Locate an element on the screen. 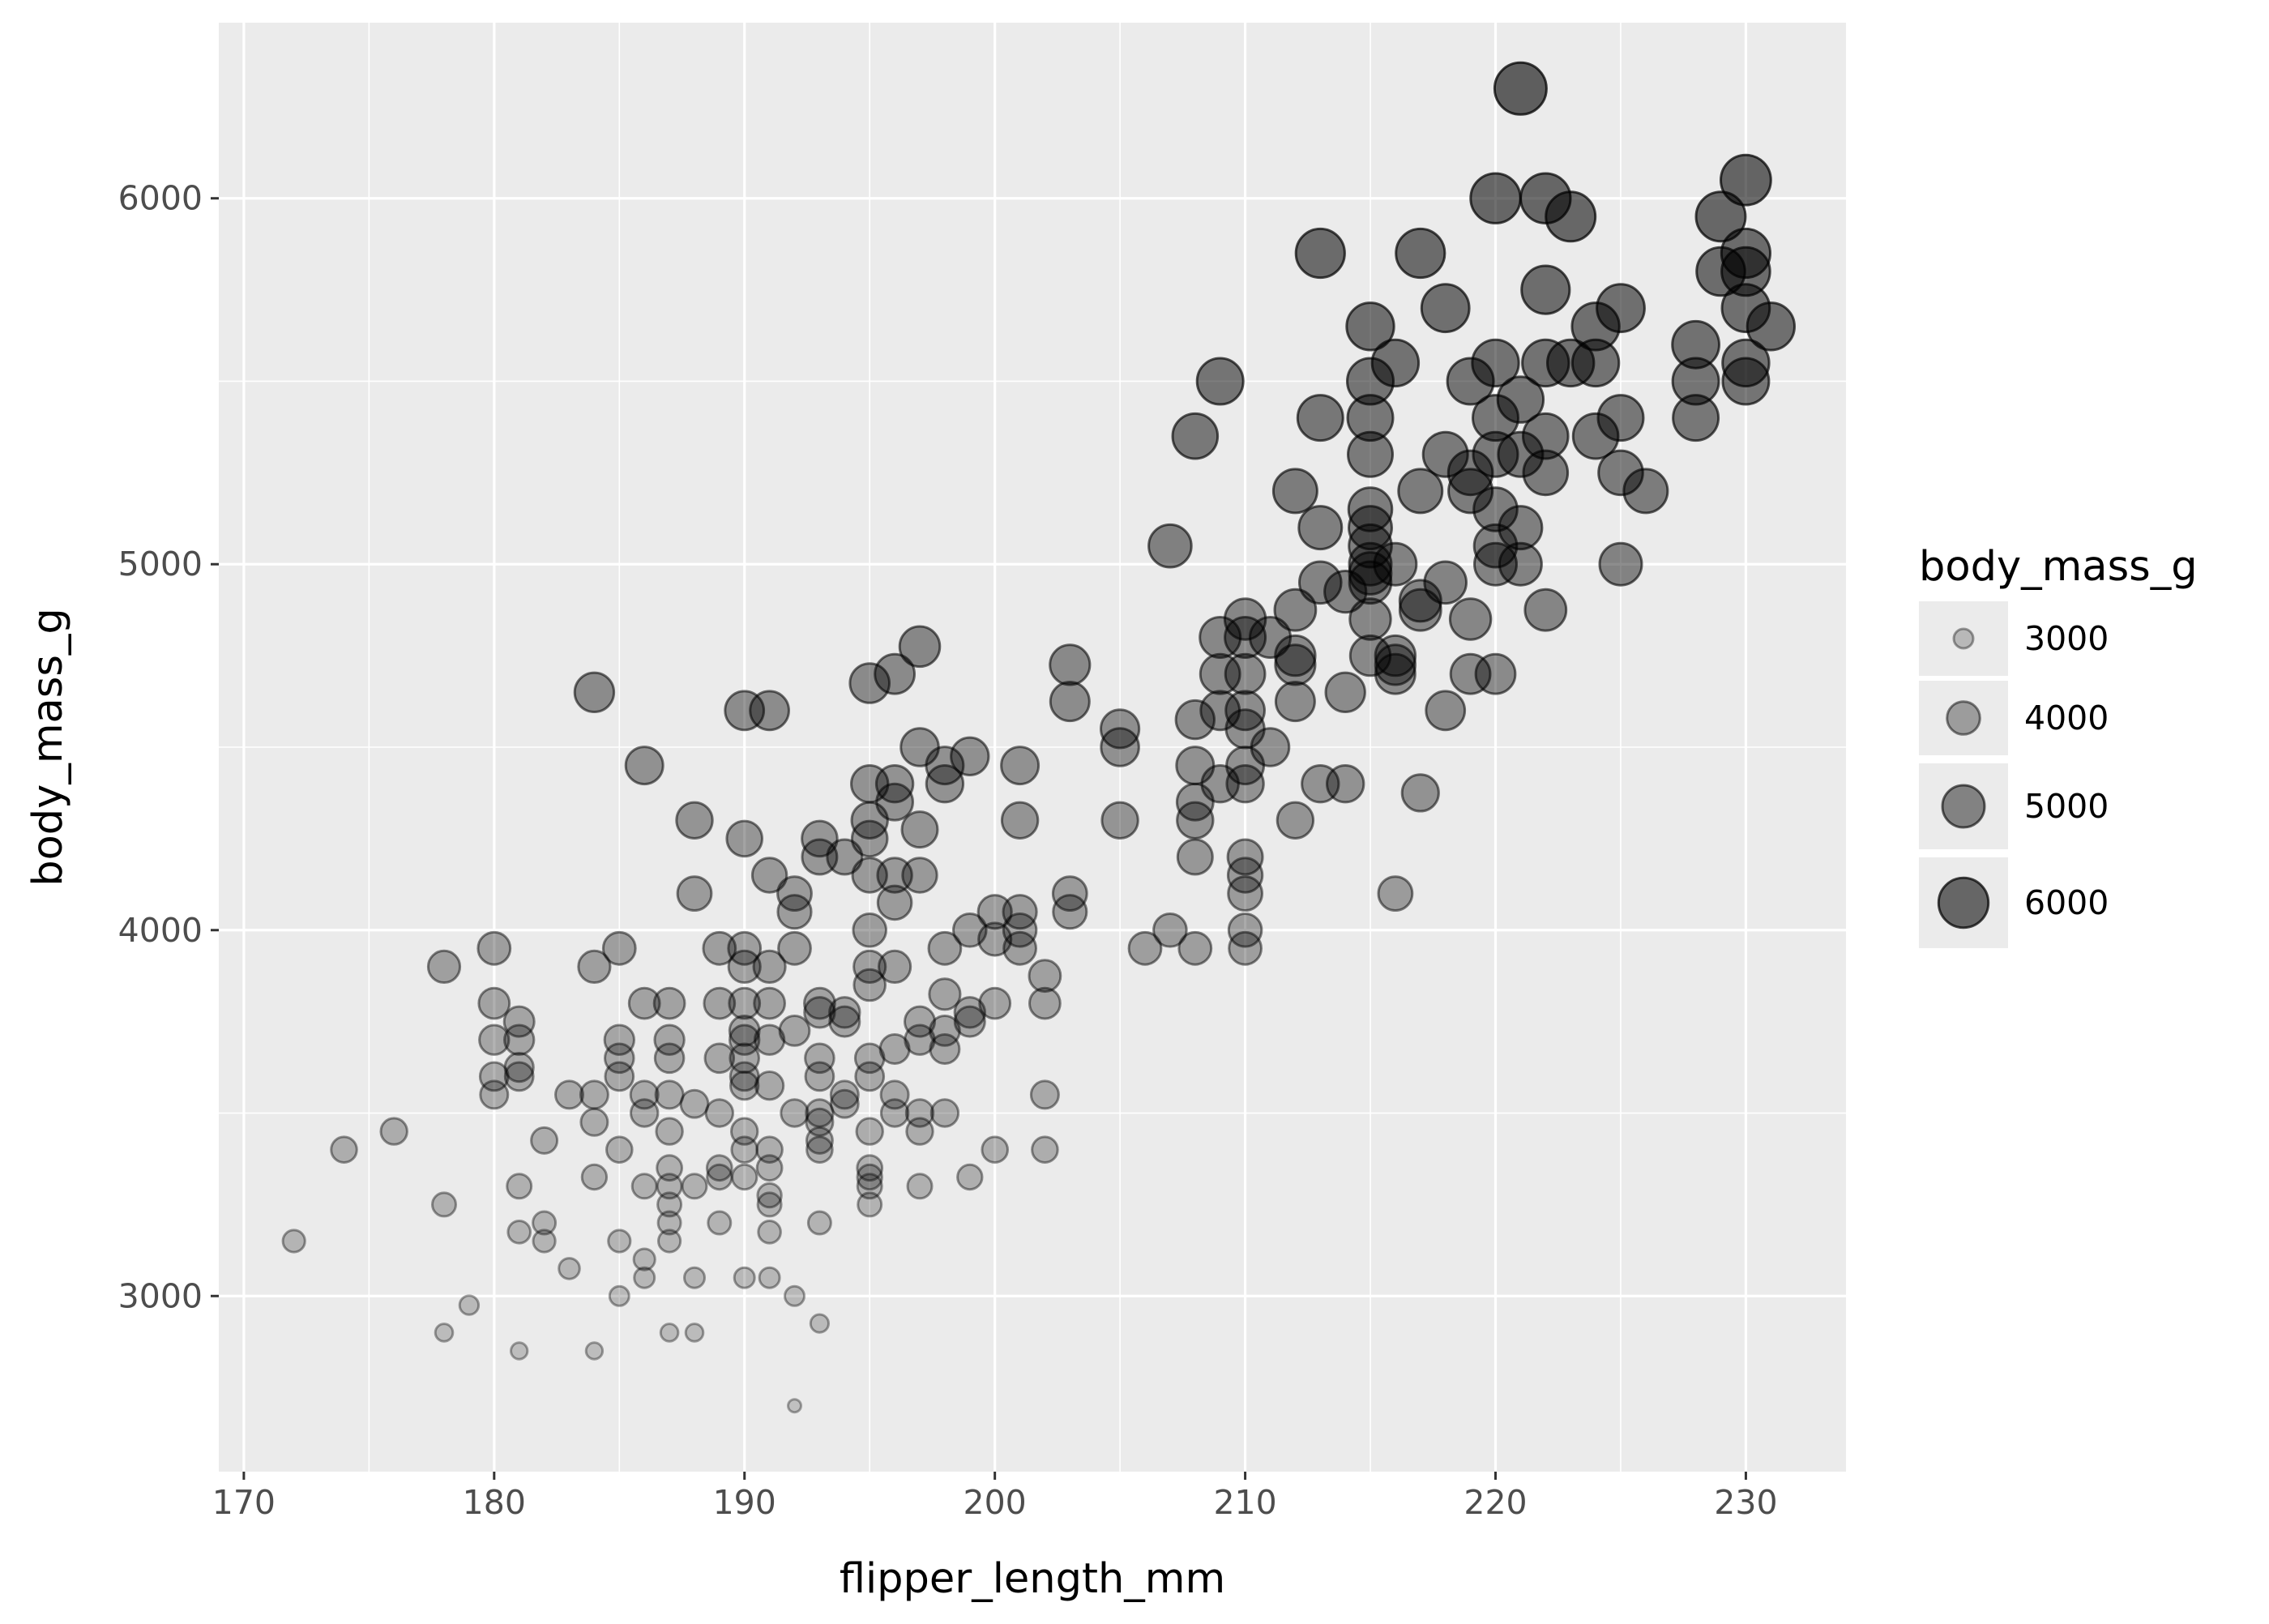 The width and height of the screenshot is (2269, 1624). y-tick-label: 3000 is located at coordinates (160, 1295).